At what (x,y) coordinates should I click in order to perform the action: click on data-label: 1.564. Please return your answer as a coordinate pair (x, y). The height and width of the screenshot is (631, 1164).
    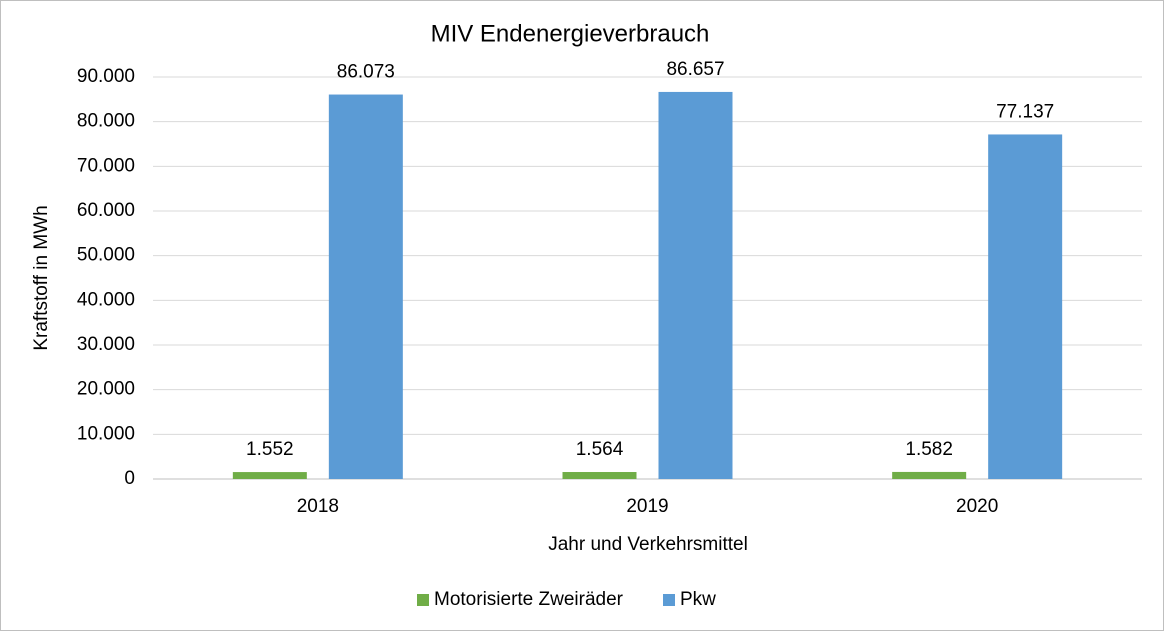
    Looking at the image, I should click on (600, 449).